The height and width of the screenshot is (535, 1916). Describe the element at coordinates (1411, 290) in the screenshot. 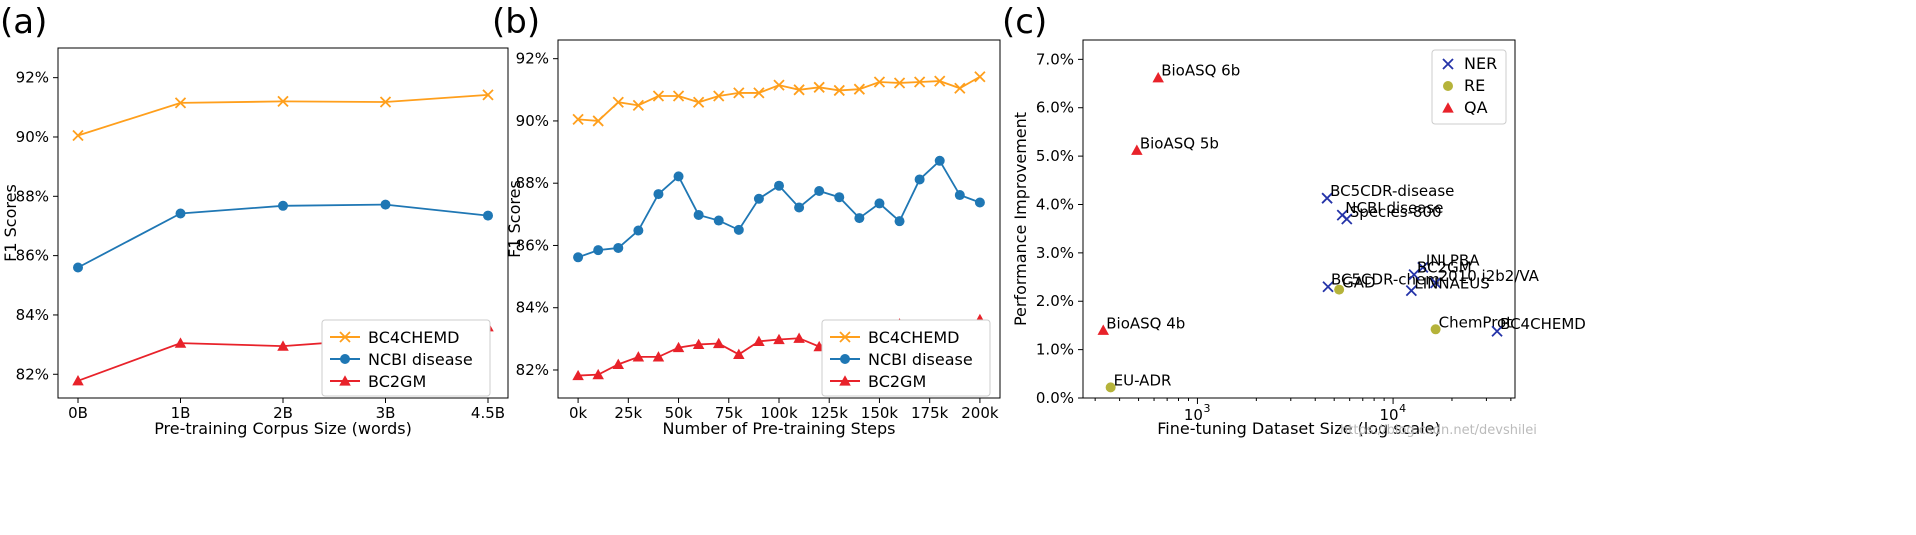

I see `panel-c-point-linnaeus` at that location.